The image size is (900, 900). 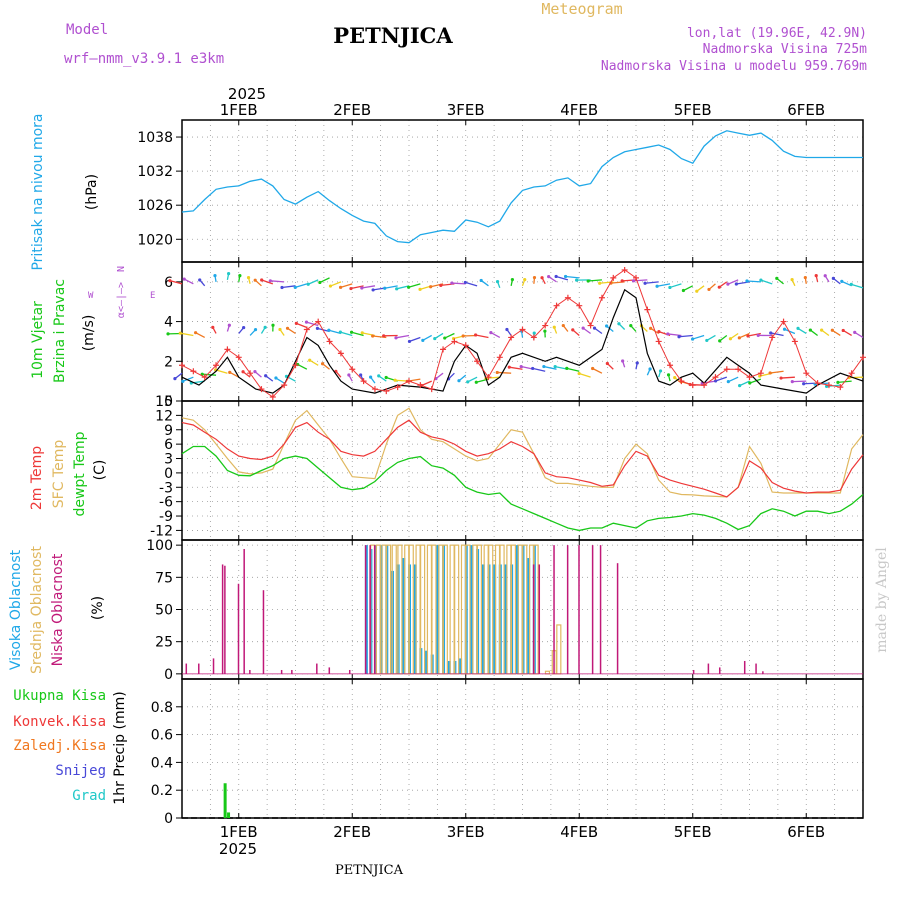 I want to click on top-day-label: 2FEB, so click(x=352, y=110).